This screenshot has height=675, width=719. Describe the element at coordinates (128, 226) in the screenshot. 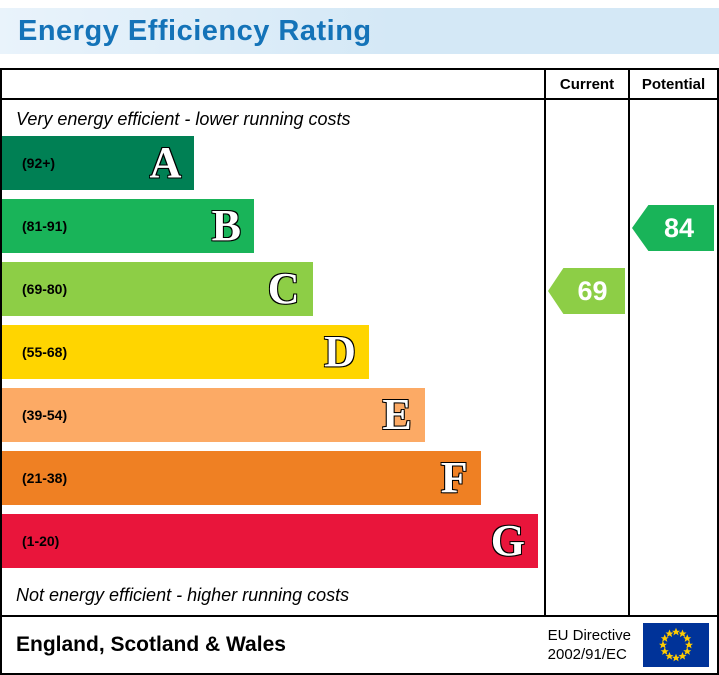

I see `band-b: (81-91) B` at that location.